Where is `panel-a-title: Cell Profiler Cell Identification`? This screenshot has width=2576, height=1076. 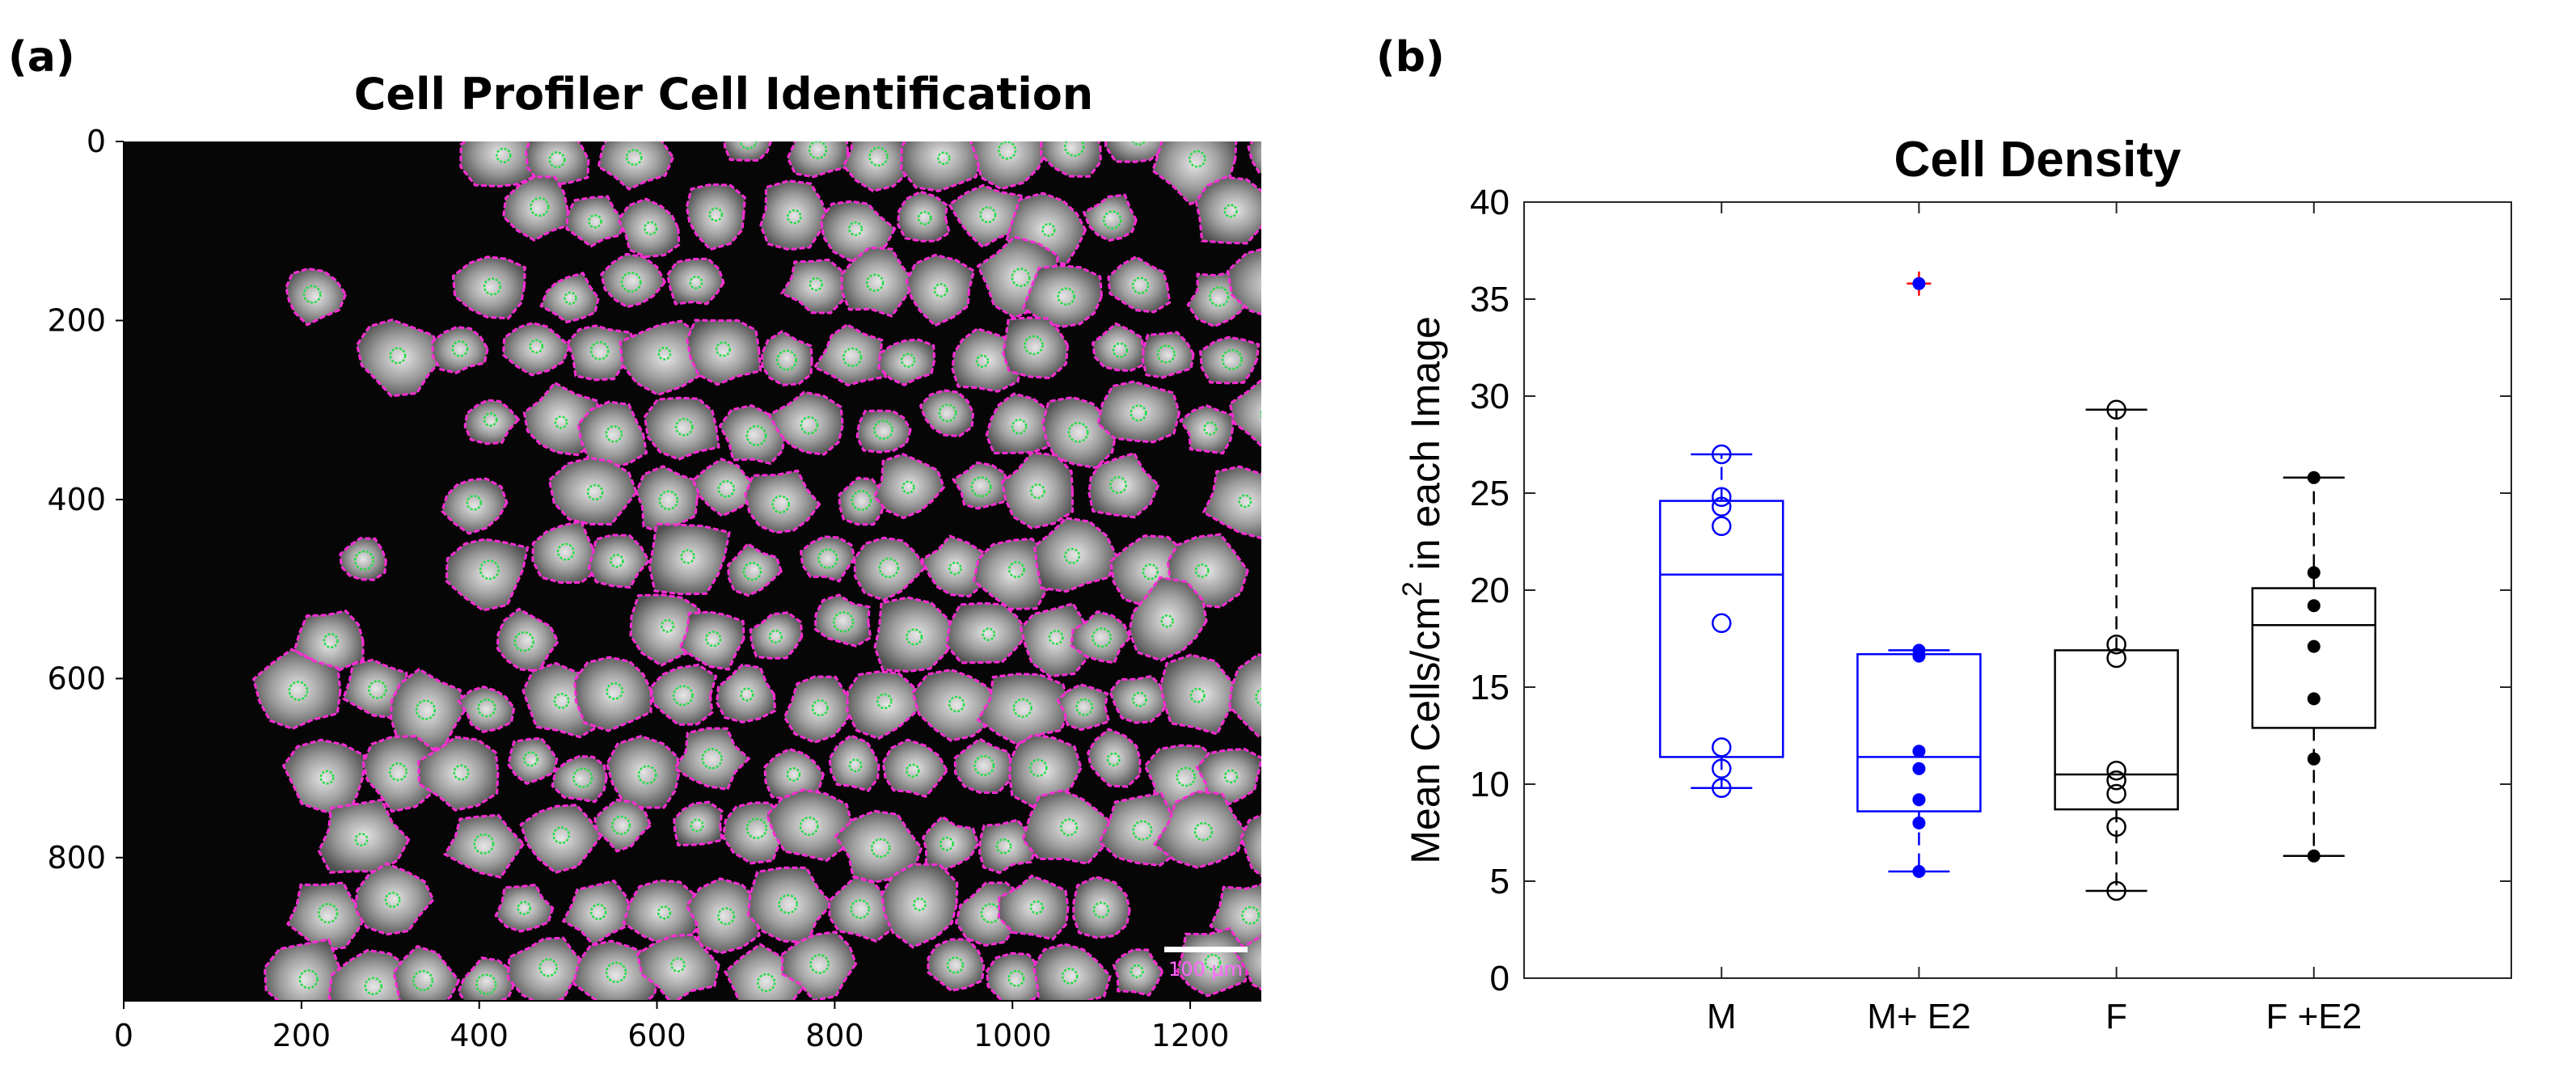
panel-a-title: Cell Profiler Cell Identification is located at coordinates (724, 94).